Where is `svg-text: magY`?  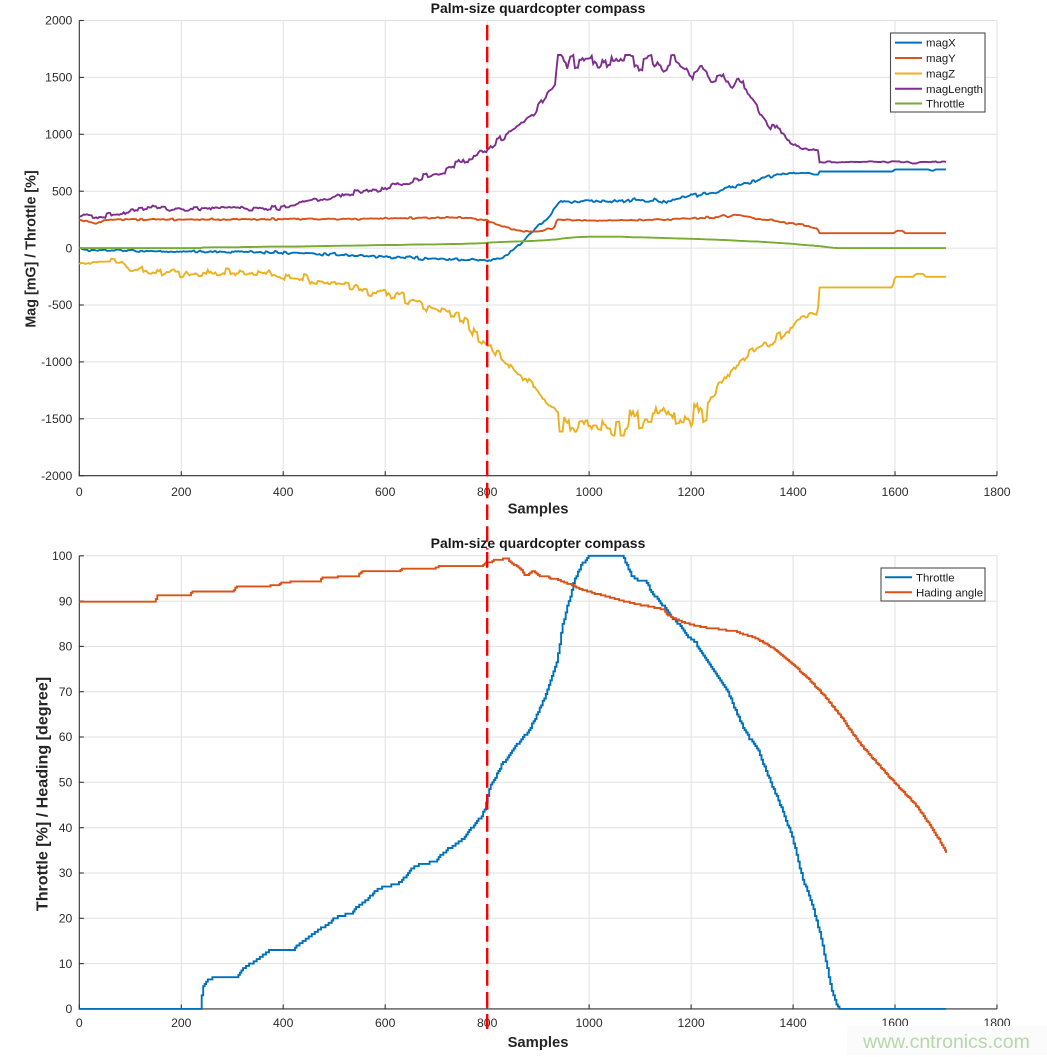 svg-text: magY is located at coordinates (941, 59).